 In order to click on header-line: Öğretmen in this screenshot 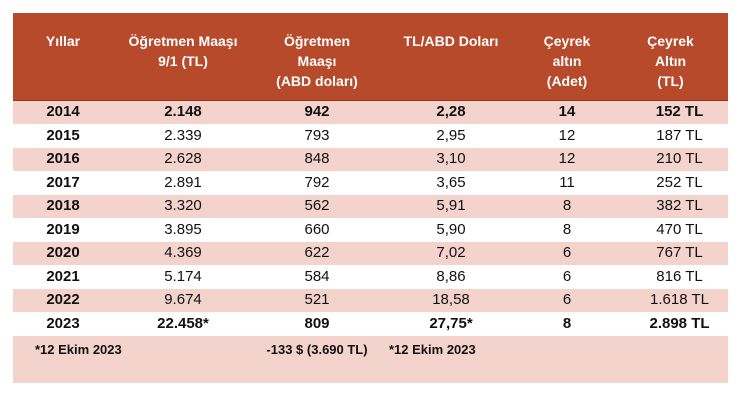, I will do `click(317, 41)`.